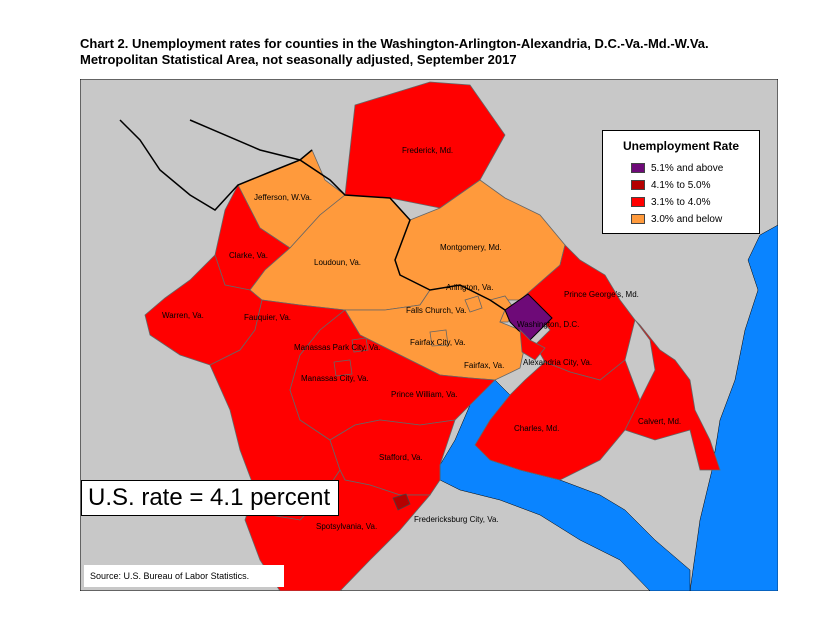 The width and height of the screenshot is (814, 629). Describe the element at coordinates (347, 215) in the screenshot. I see `state-line-md-va` at that location.